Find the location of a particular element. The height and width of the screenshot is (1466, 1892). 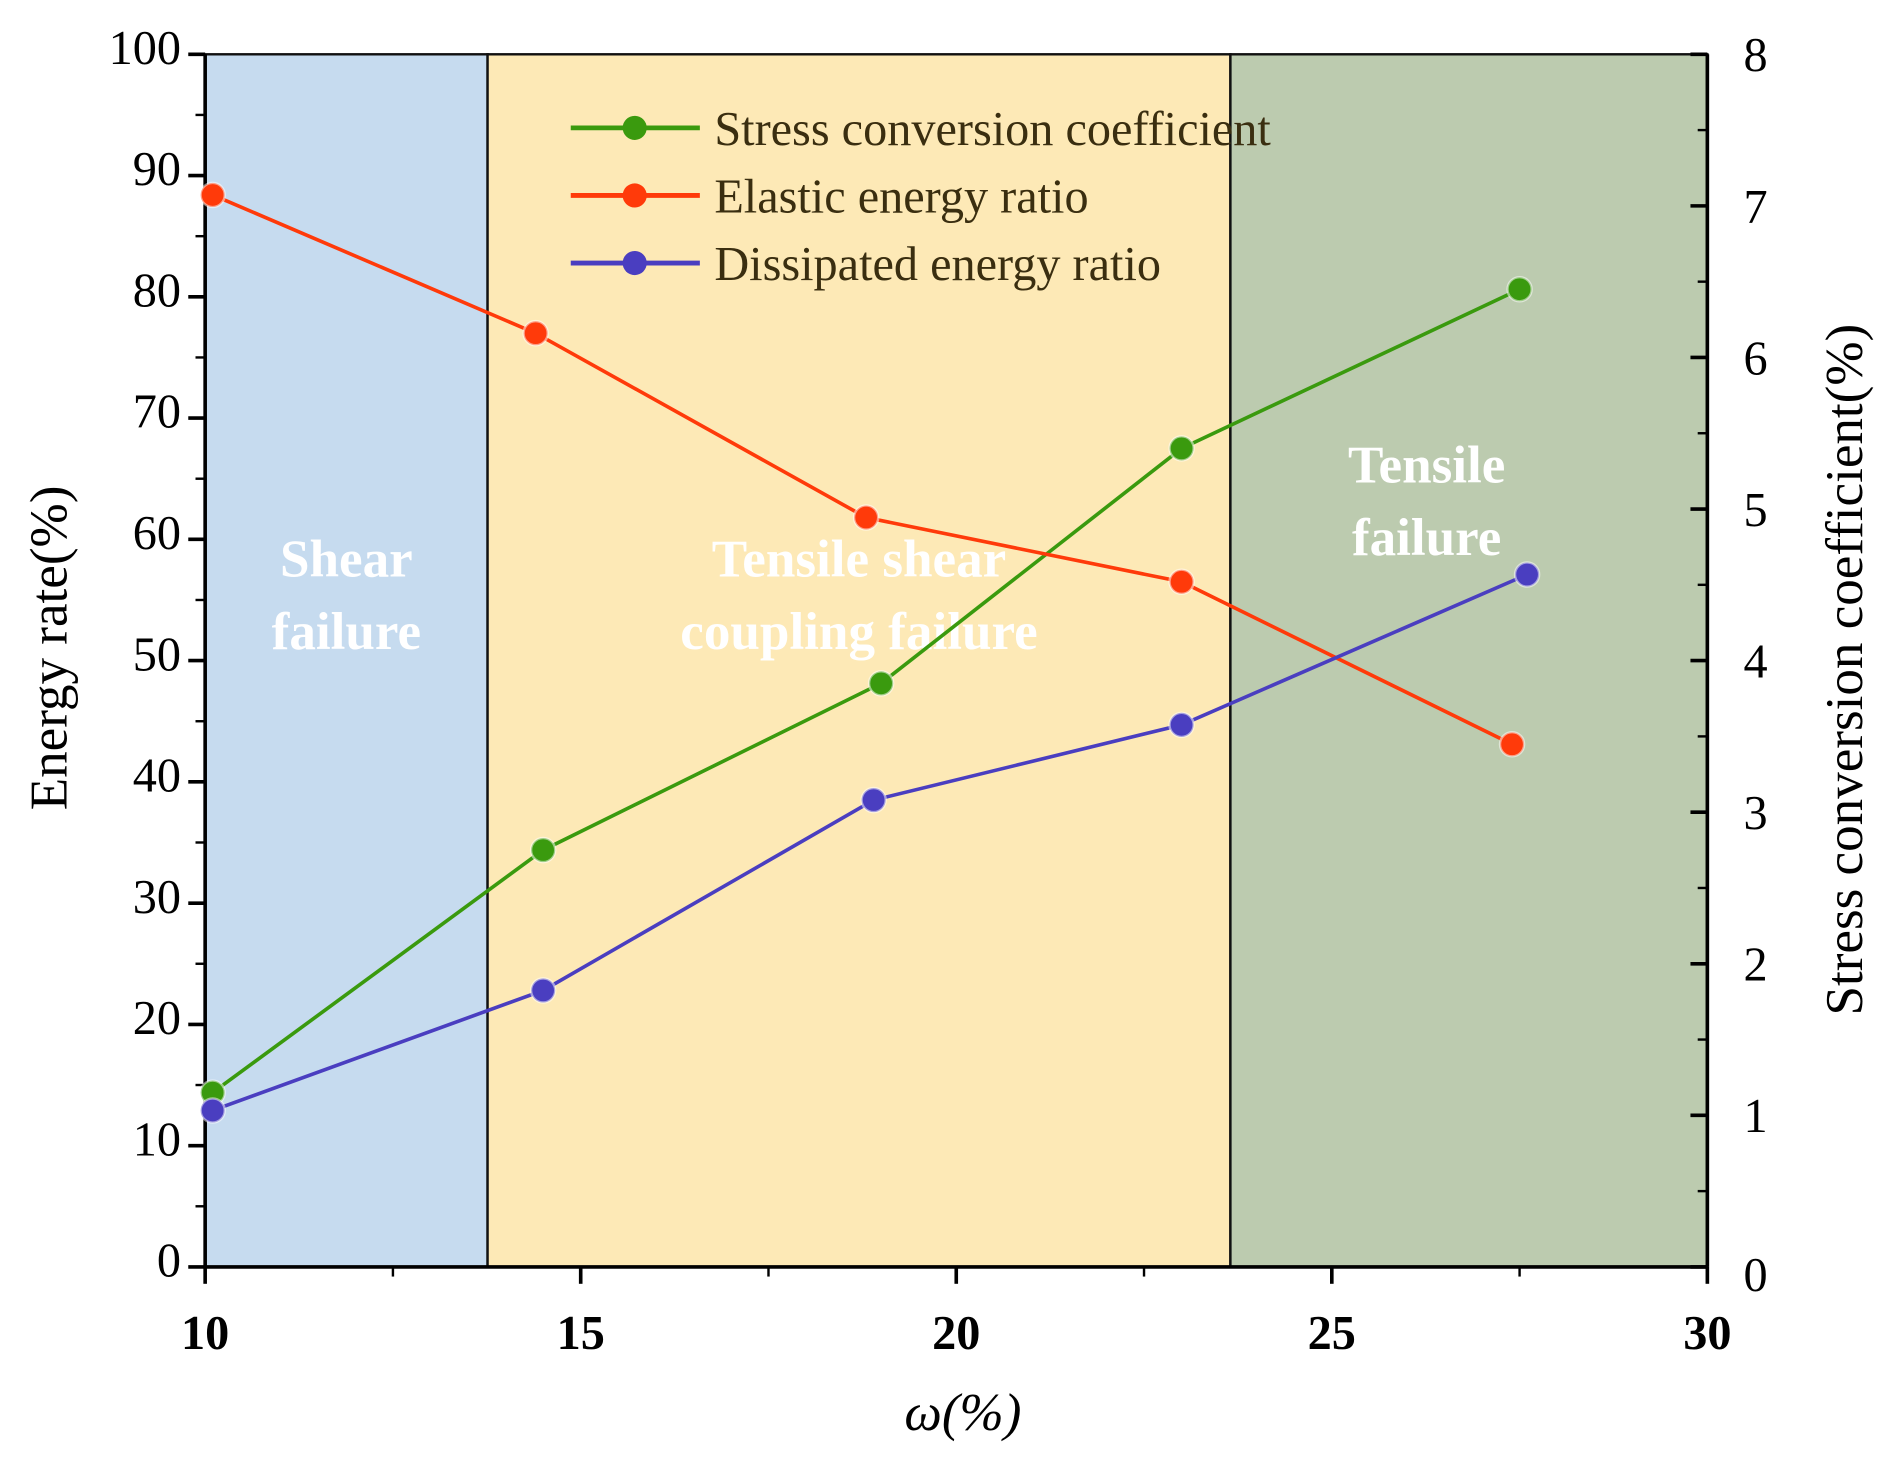

x-axis-label: ω(%) is located at coordinates (962, 1413).